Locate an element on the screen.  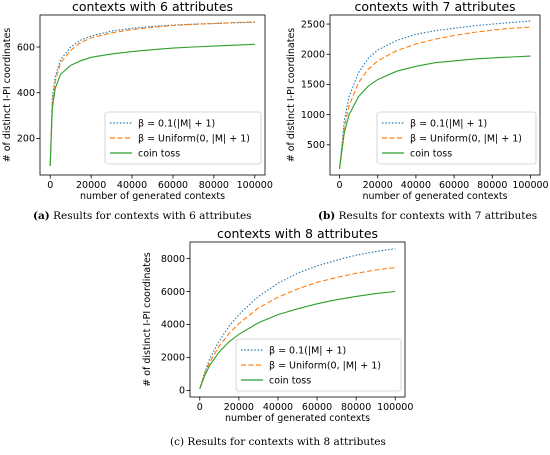
c1-y-axis-label: # of distinct I-PI coordinates is located at coordinates (291, 95).